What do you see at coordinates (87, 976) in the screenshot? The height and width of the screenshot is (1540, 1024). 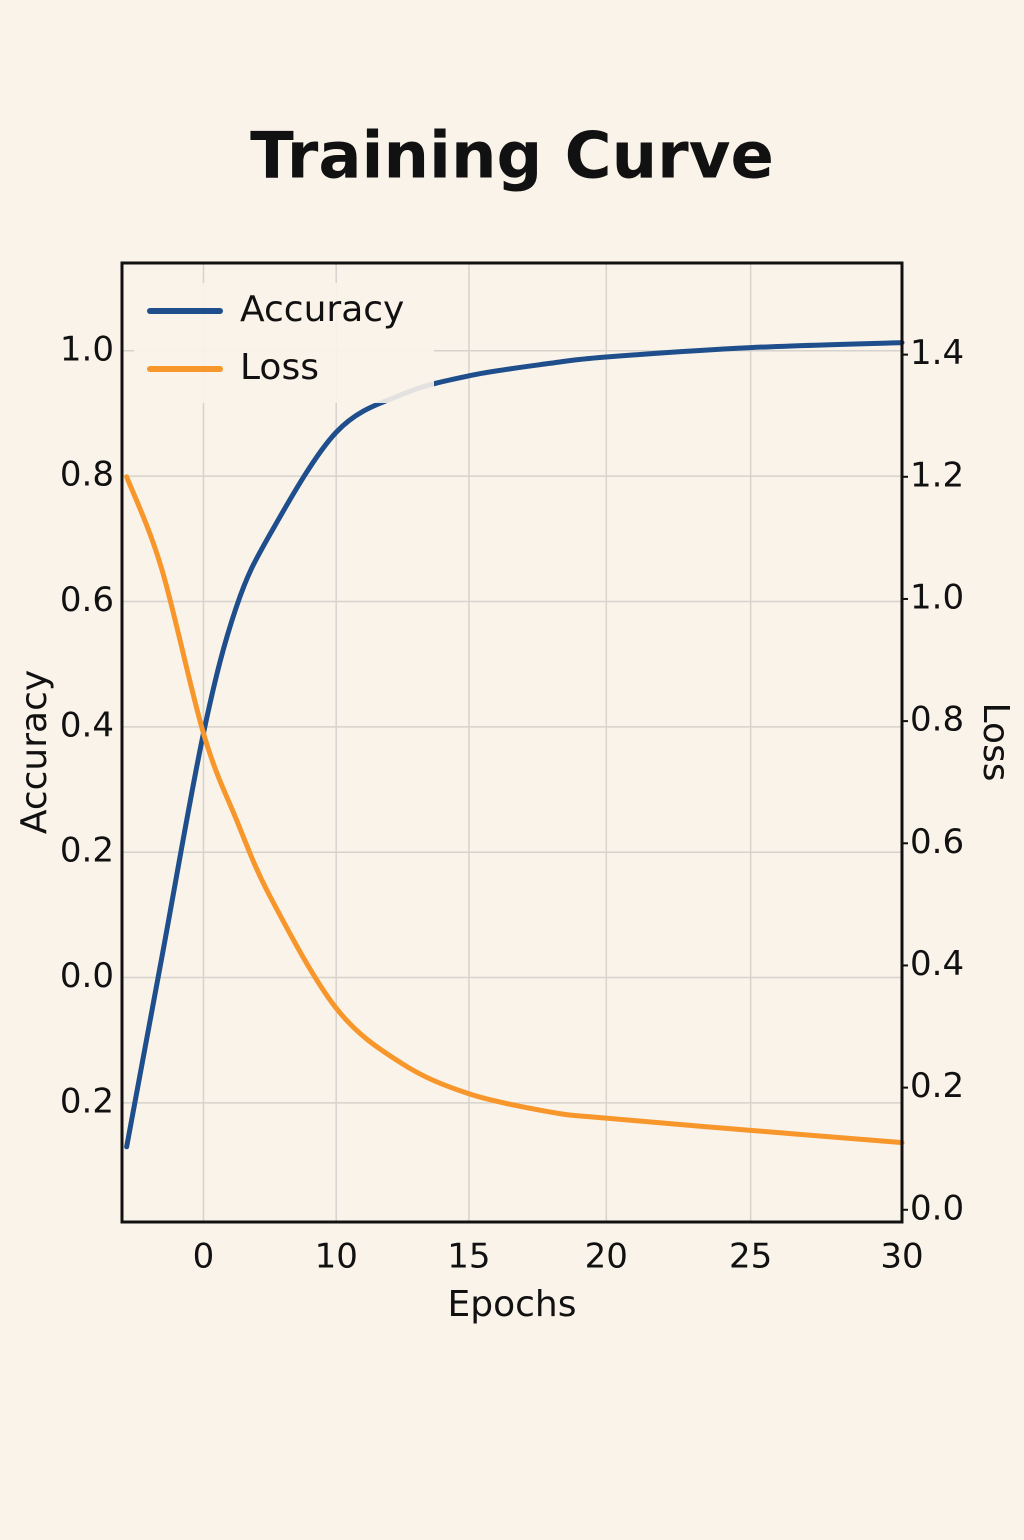 I see `y-tick-label: 0.0` at bounding box center [87, 976].